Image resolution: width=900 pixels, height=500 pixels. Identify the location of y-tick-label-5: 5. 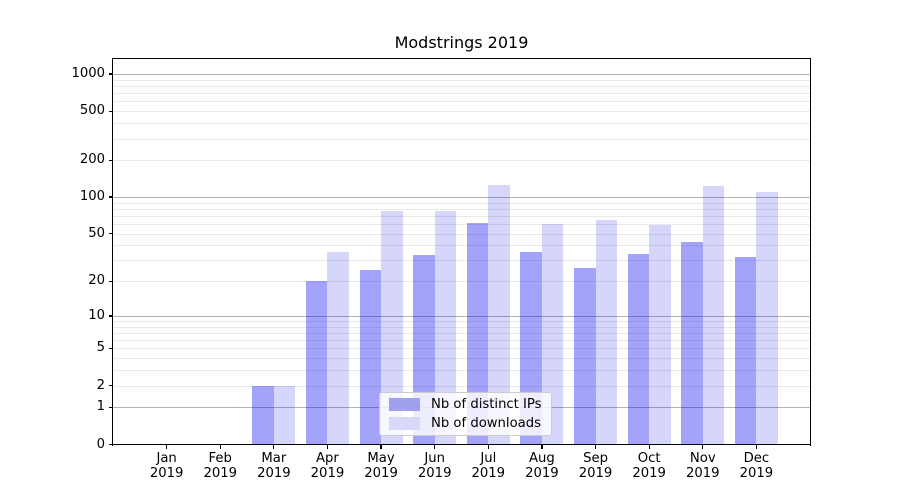
(100, 348).